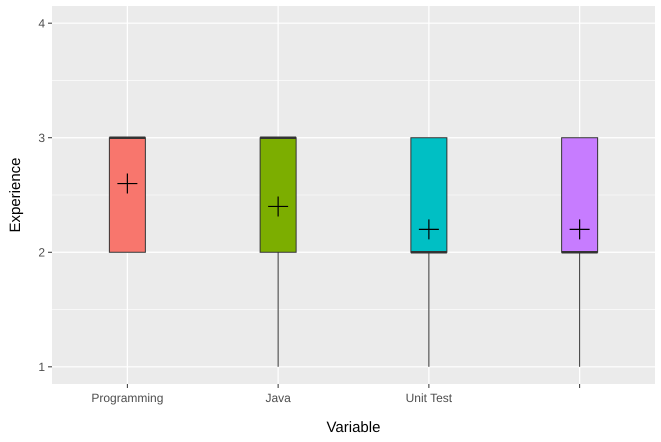 The height and width of the screenshot is (442, 661). I want to click on y-tick-label: 2, so click(42, 252).